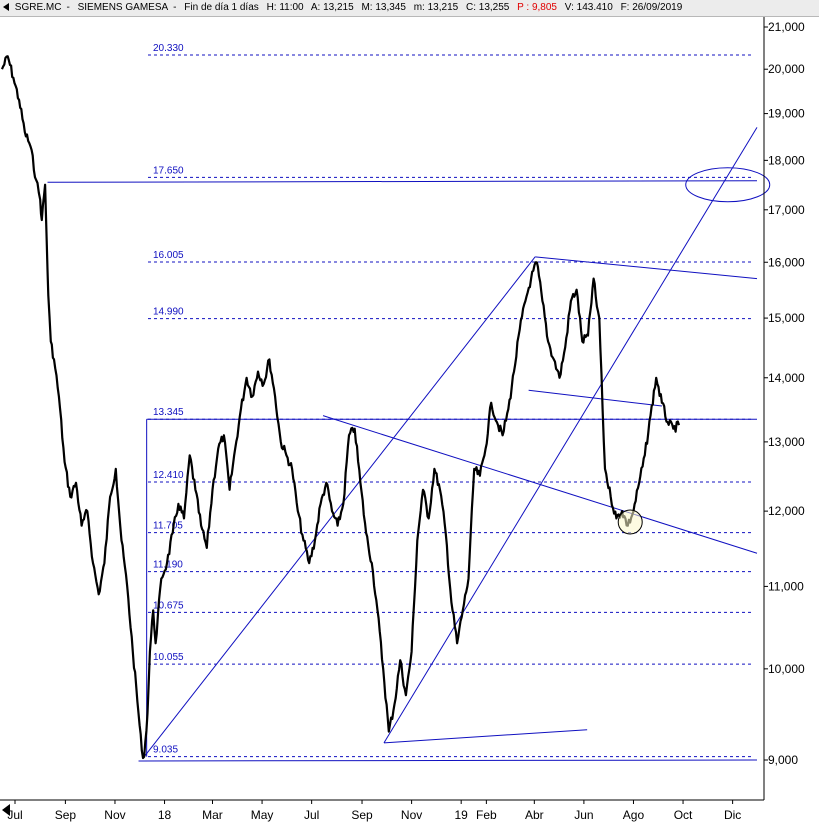  Describe the element at coordinates (168, 255) in the screenshot. I see `level-label: 16.005` at that location.